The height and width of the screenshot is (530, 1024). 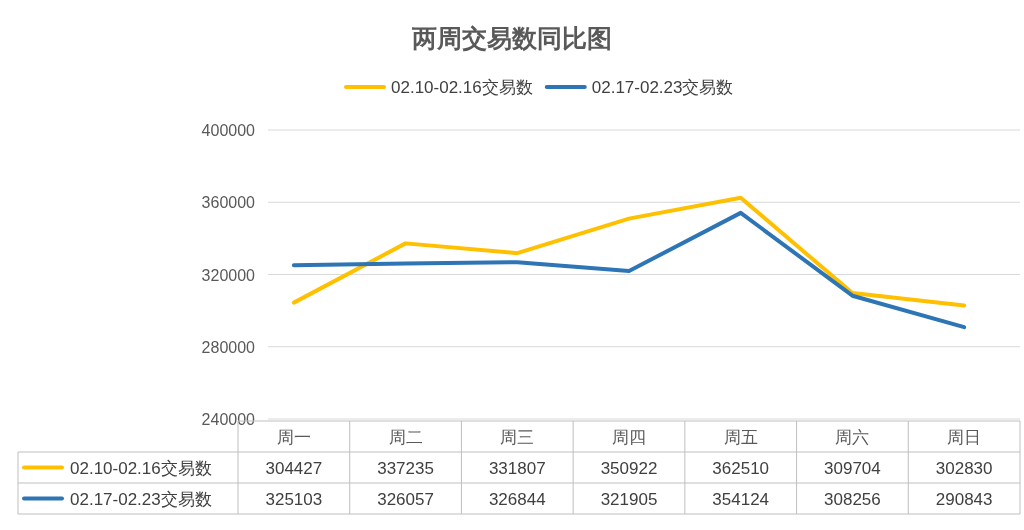 What do you see at coordinates (405, 468) in the screenshot?
I see `data-label: 337235` at bounding box center [405, 468].